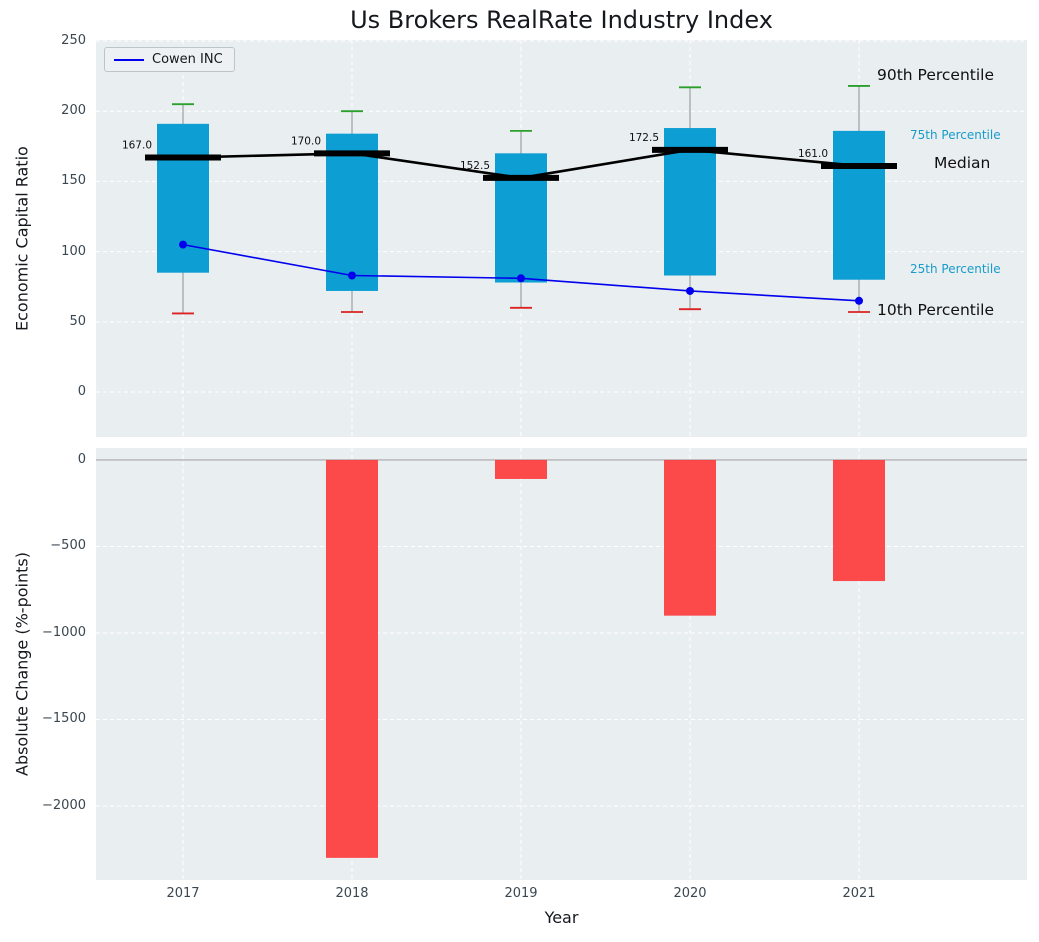 This screenshot has width=1039, height=942. What do you see at coordinates (690, 893) in the screenshot?
I see `x-tick-label: 2020` at bounding box center [690, 893].